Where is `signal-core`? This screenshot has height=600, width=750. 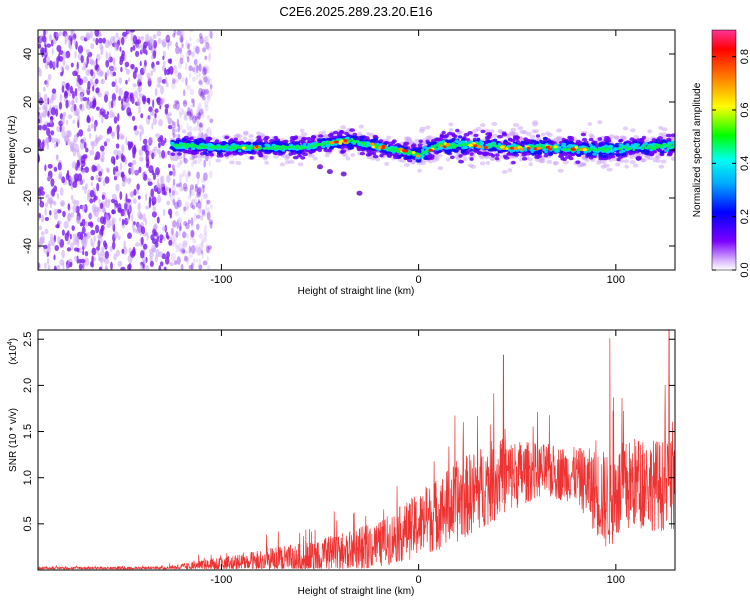
signal-core is located at coordinates (425, 147).